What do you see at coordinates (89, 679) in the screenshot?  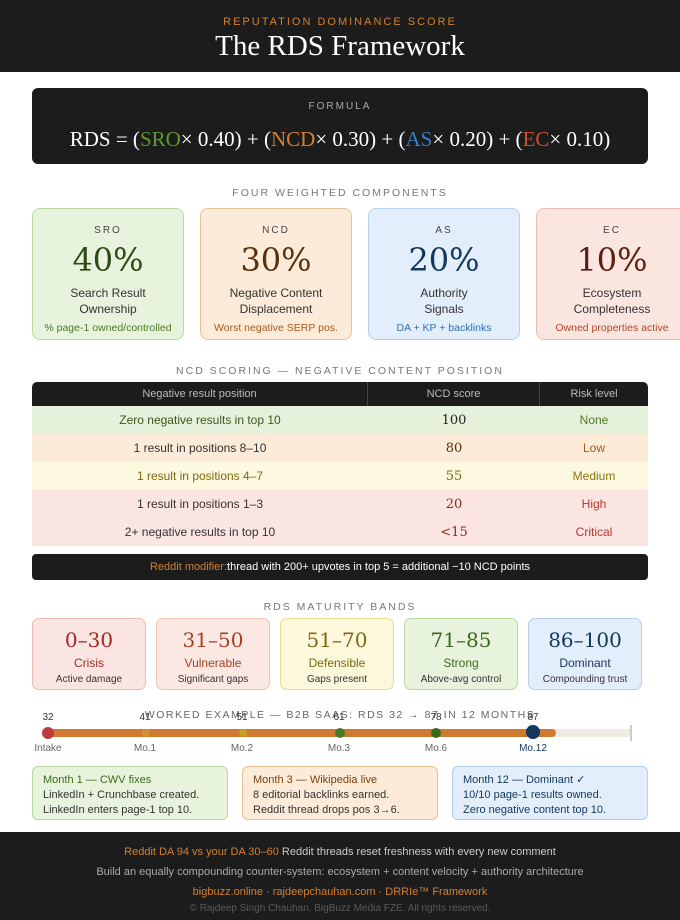 I see `band-desc: Active damage` at bounding box center [89, 679].